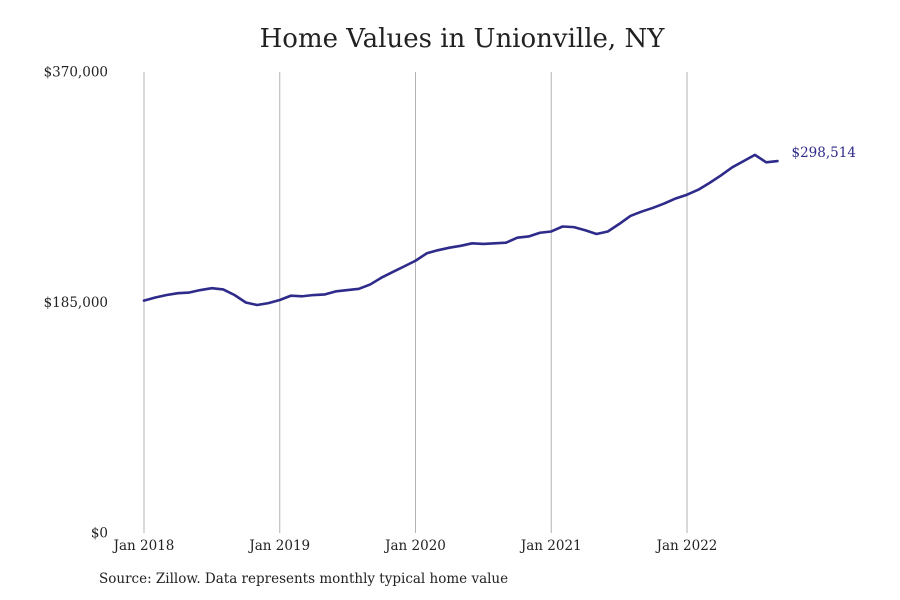 This screenshot has height=600, width=900. I want to click on x-tick-label: Jan 2018, so click(143, 546).